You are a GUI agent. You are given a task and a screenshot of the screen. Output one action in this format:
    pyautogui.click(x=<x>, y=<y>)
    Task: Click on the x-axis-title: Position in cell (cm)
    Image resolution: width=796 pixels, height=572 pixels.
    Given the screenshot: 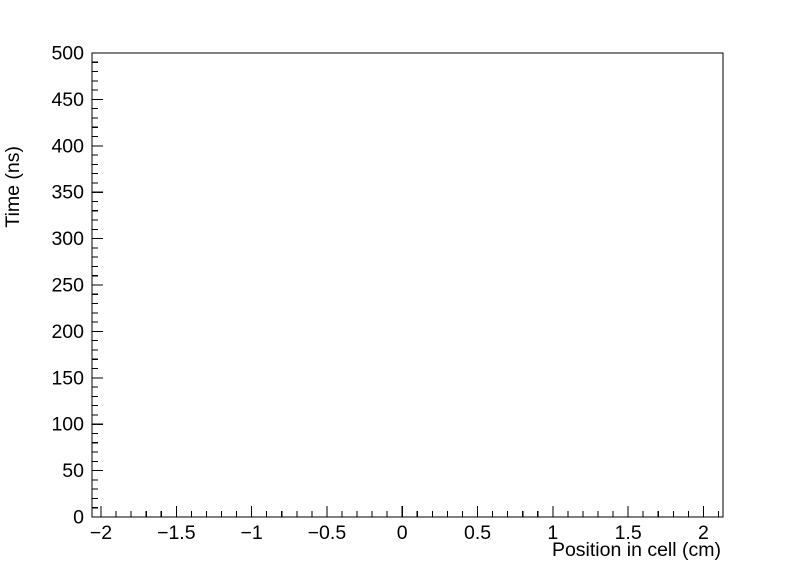 What is the action you would take?
    pyautogui.click(x=636, y=550)
    